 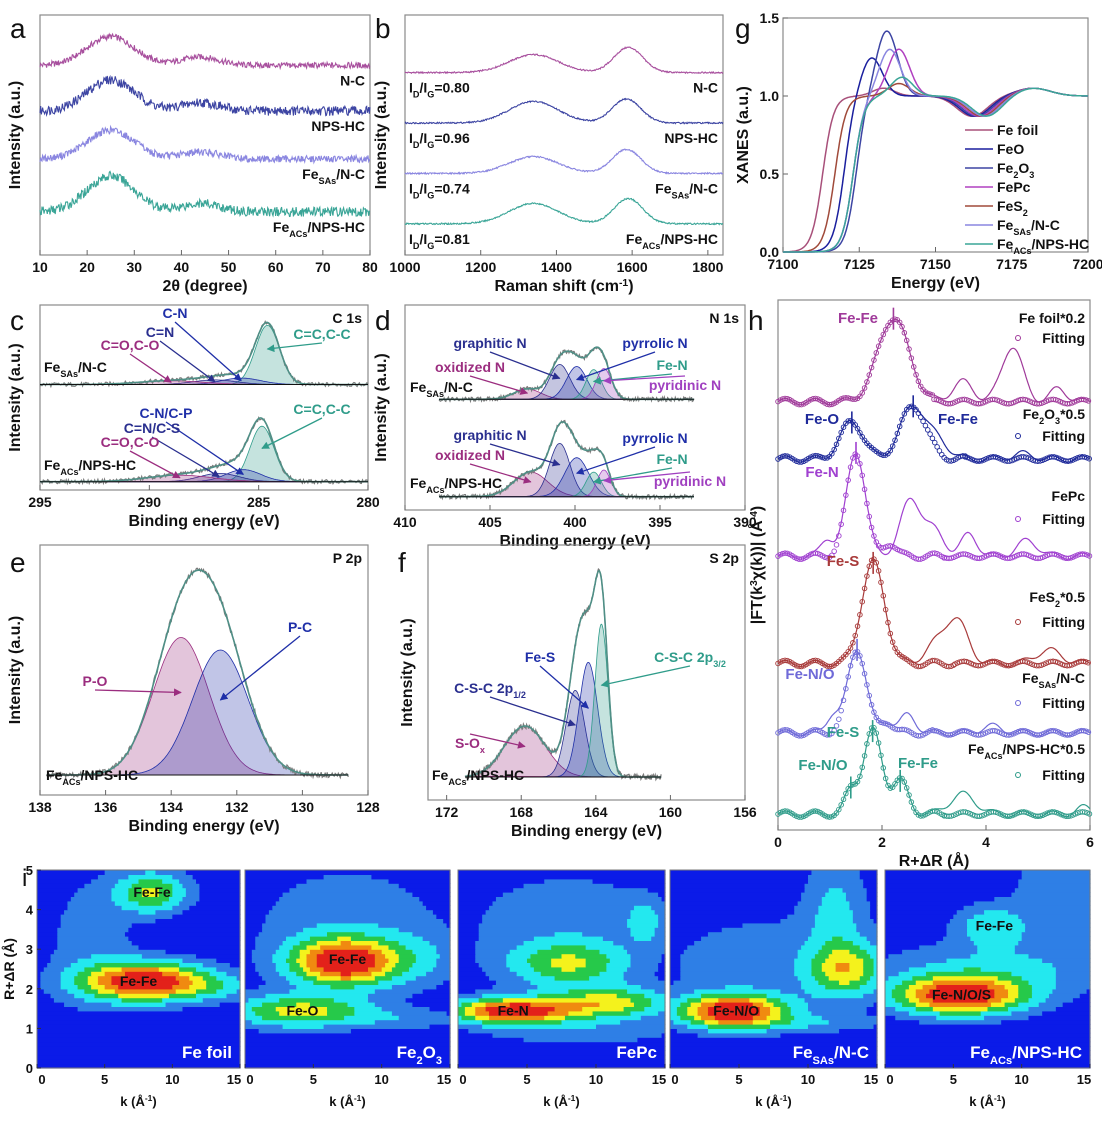 I want to click on series-label: FeSAs/N-C, so click(x=686, y=190).